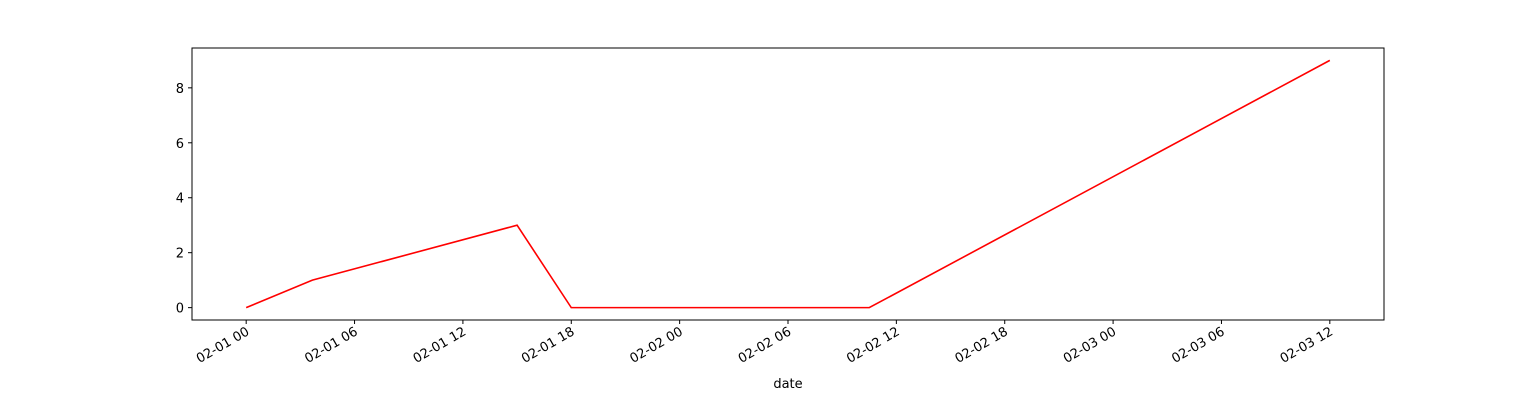 This screenshot has height=404, width=1539. I want to click on y-tick-label: 8, so click(180, 89).